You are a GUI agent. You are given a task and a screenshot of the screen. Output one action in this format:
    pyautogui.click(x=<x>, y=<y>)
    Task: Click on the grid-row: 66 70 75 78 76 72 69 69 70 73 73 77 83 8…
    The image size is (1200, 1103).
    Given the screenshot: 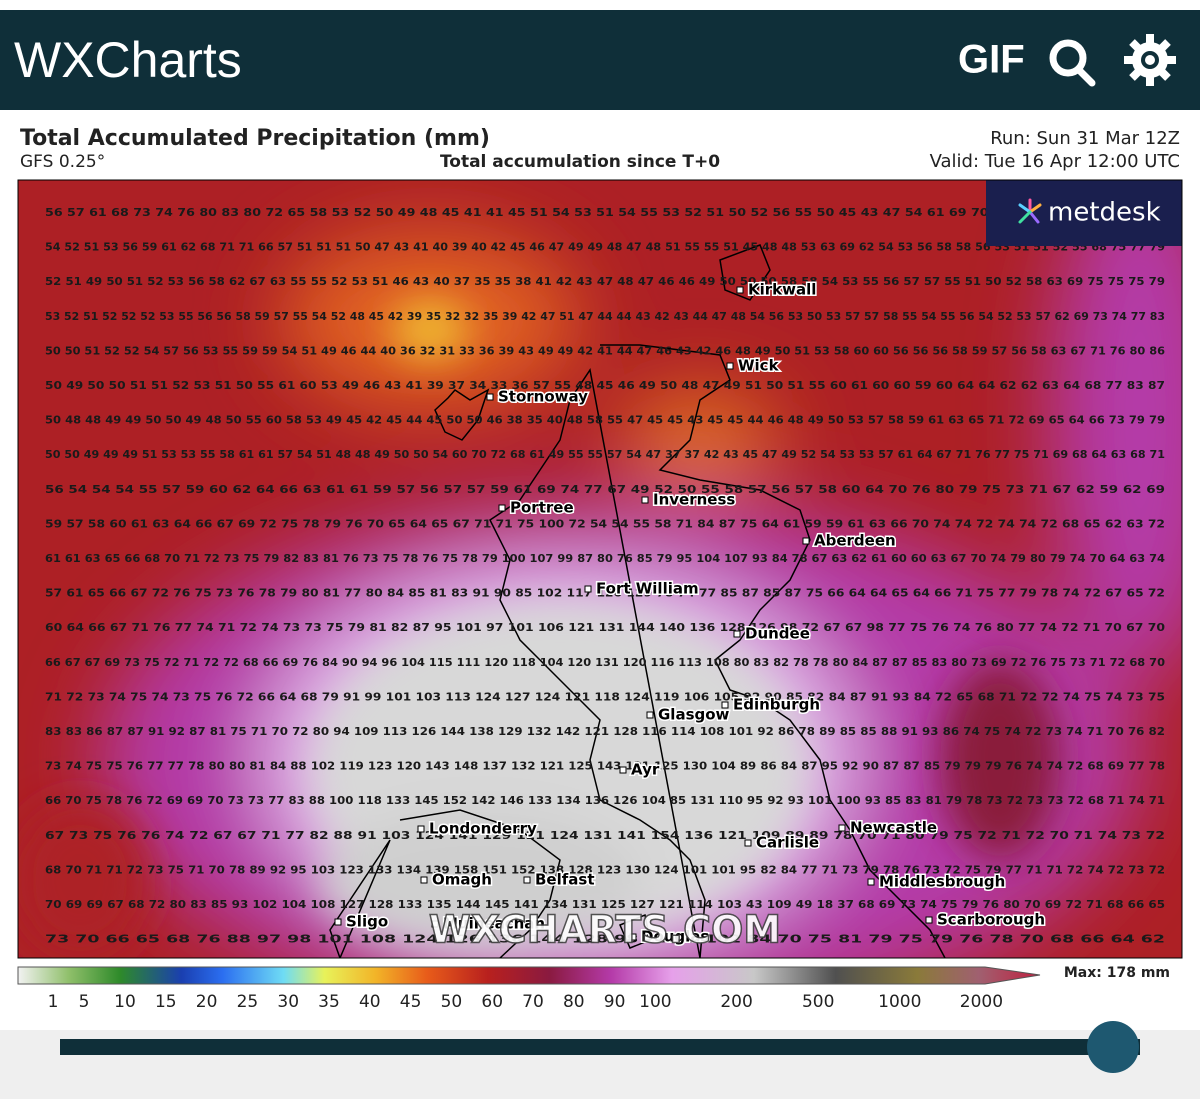 What is the action you would take?
    pyautogui.click(x=605, y=800)
    